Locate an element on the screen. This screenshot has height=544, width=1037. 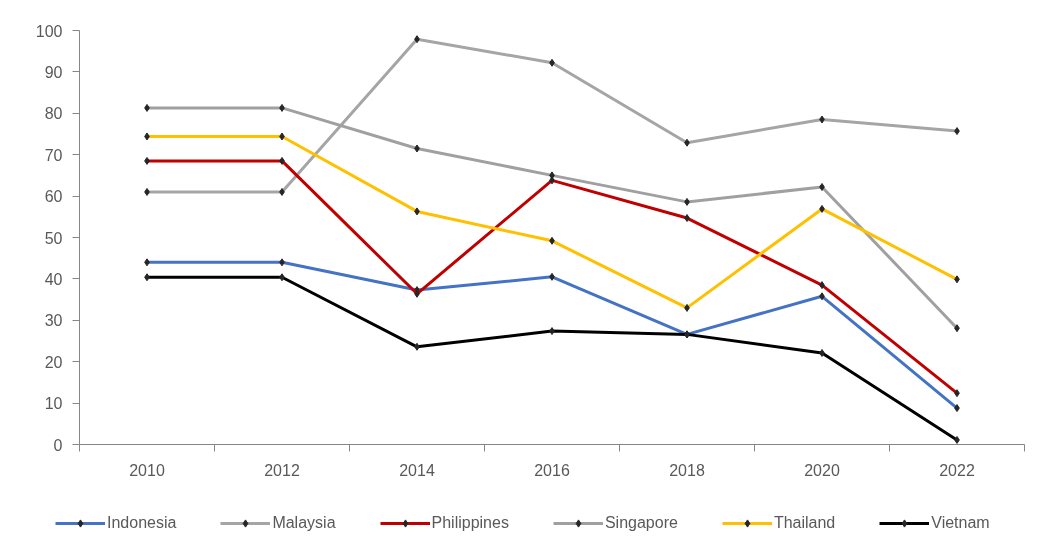
legend-label: Vietnam is located at coordinates (960, 523).